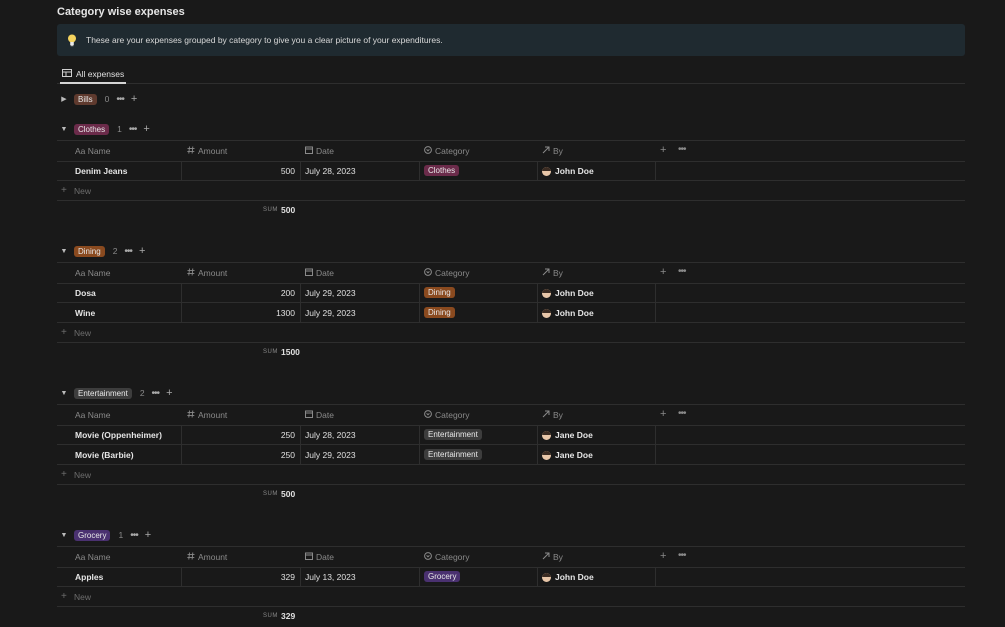 The height and width of the screenshot is (627, 1005). What do you see at coordinates (511, 293) in the screenshot?
I see `table-row: Dosa 200 July 29, 2023 Dining John Doe` at bounding box center [511, 293].